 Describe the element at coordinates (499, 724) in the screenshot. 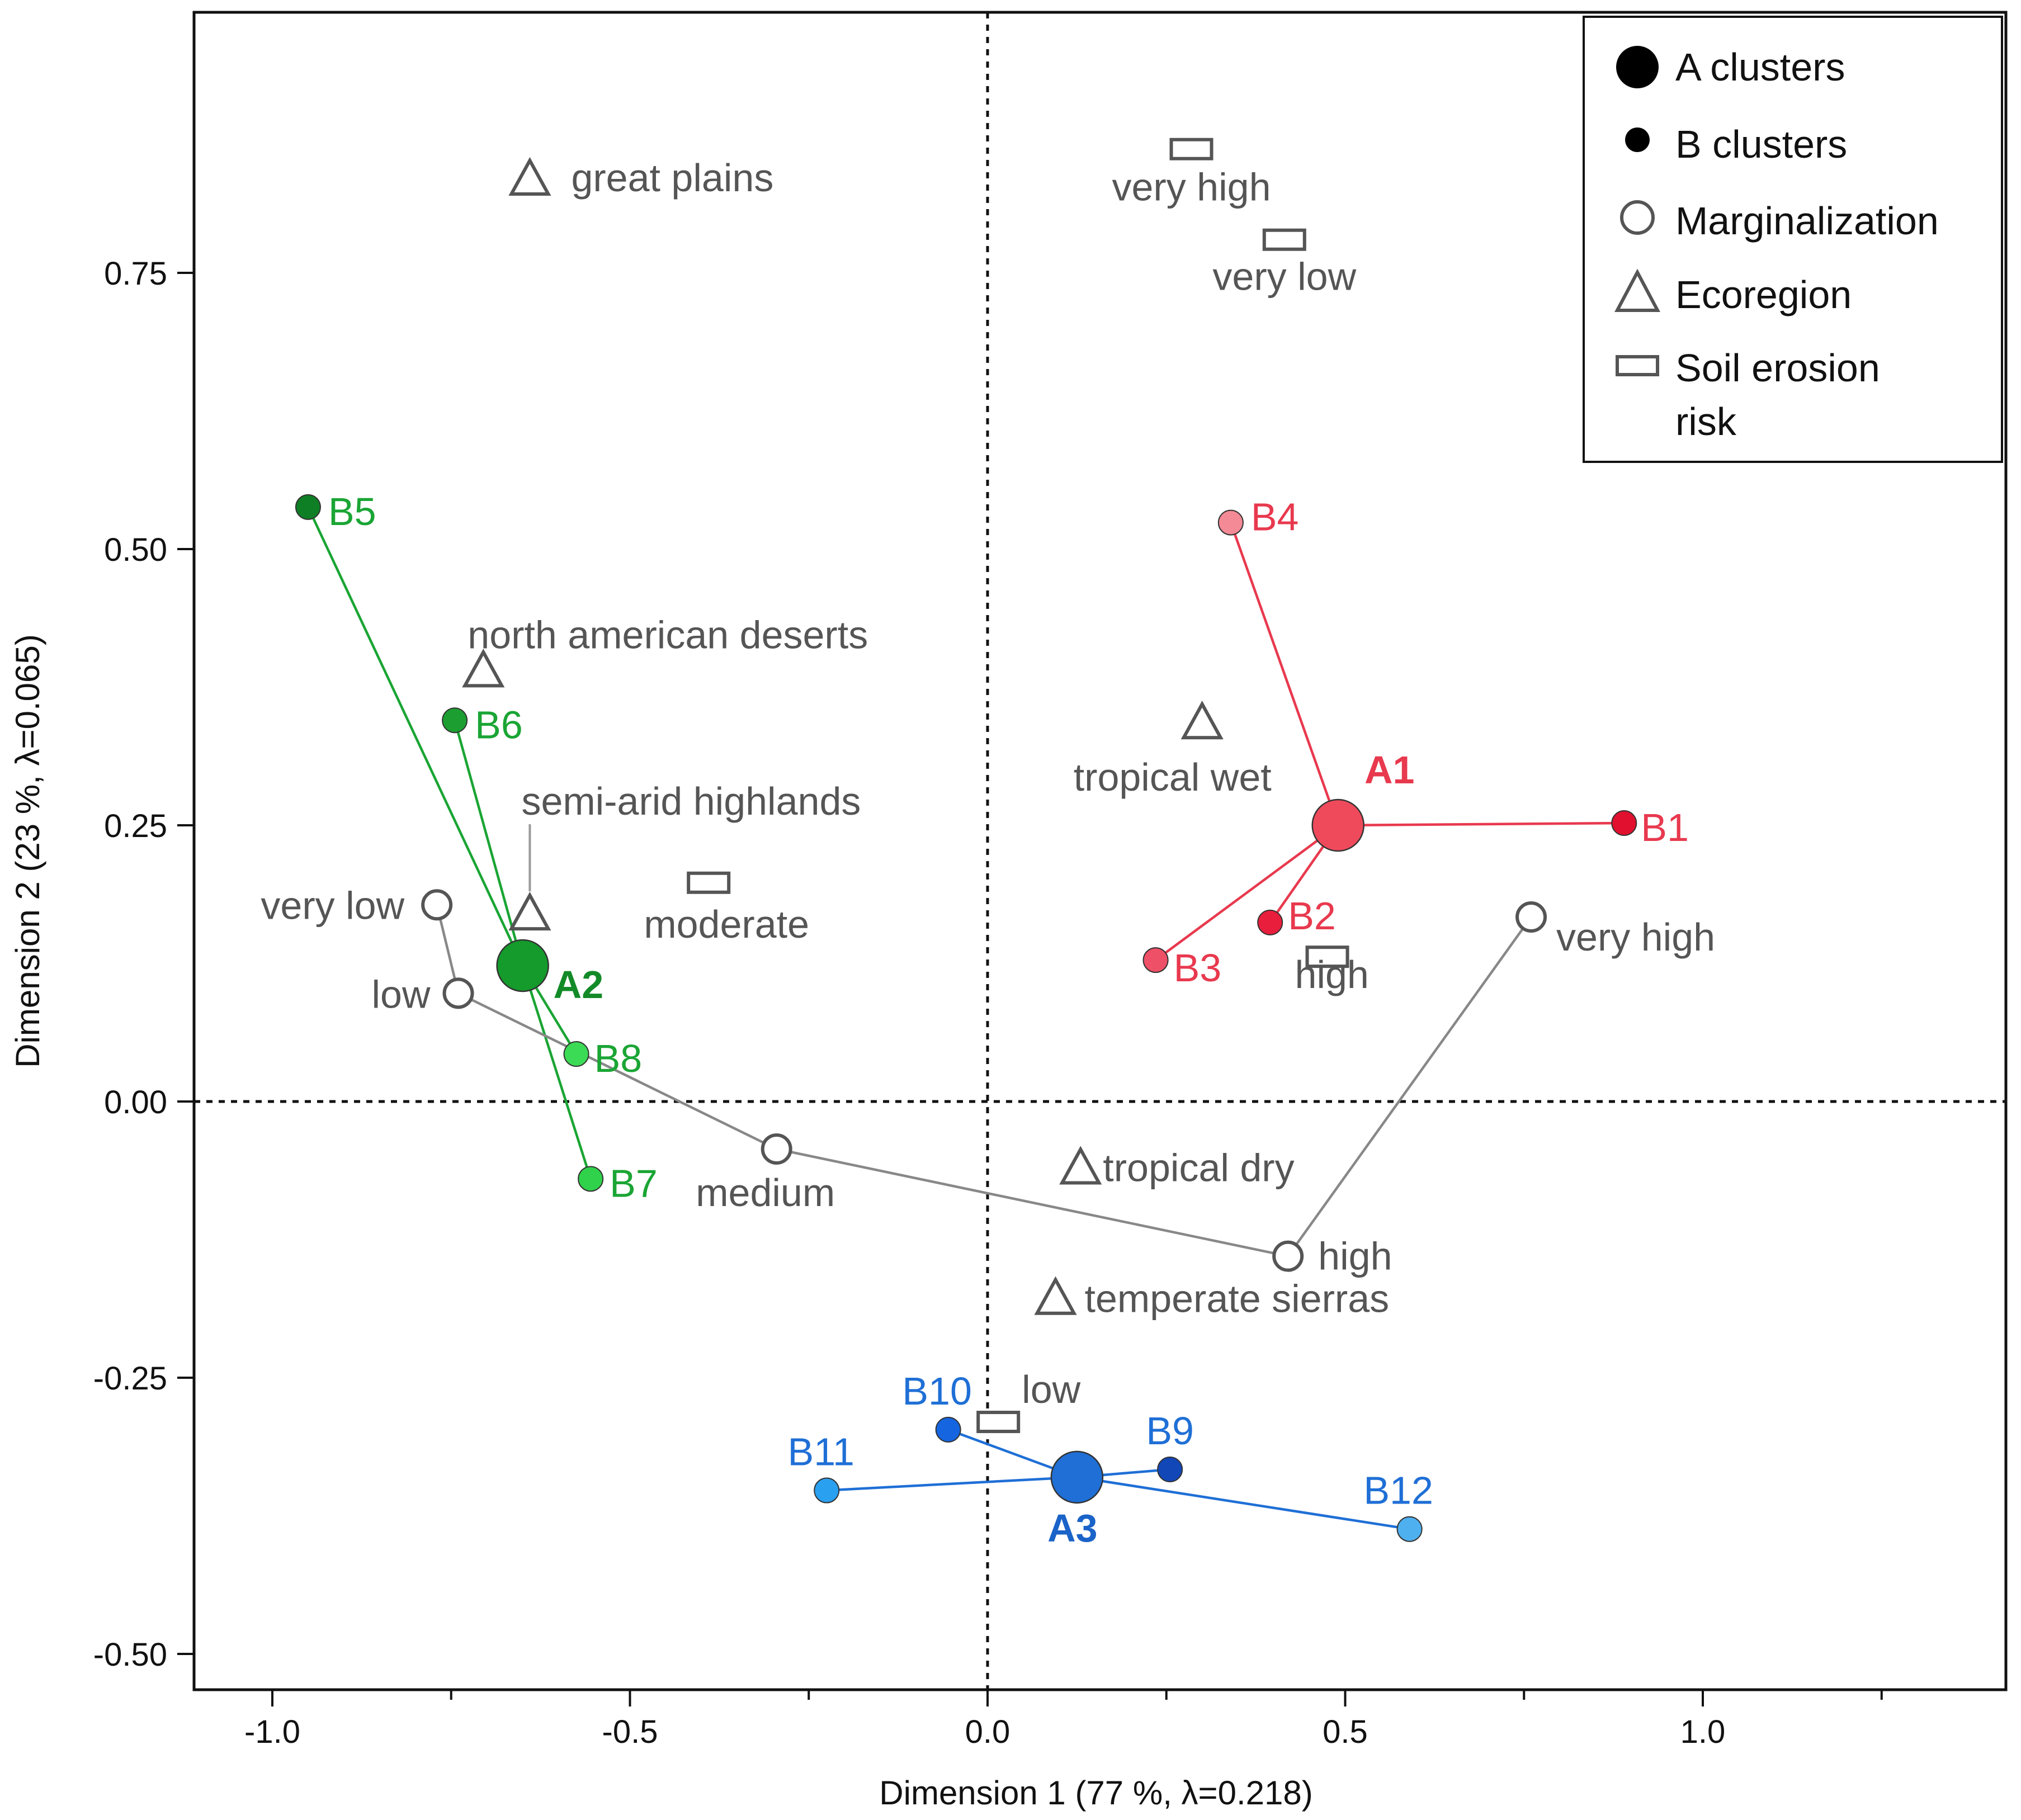

I see `b-cluster-label-b6: B6` at that location.